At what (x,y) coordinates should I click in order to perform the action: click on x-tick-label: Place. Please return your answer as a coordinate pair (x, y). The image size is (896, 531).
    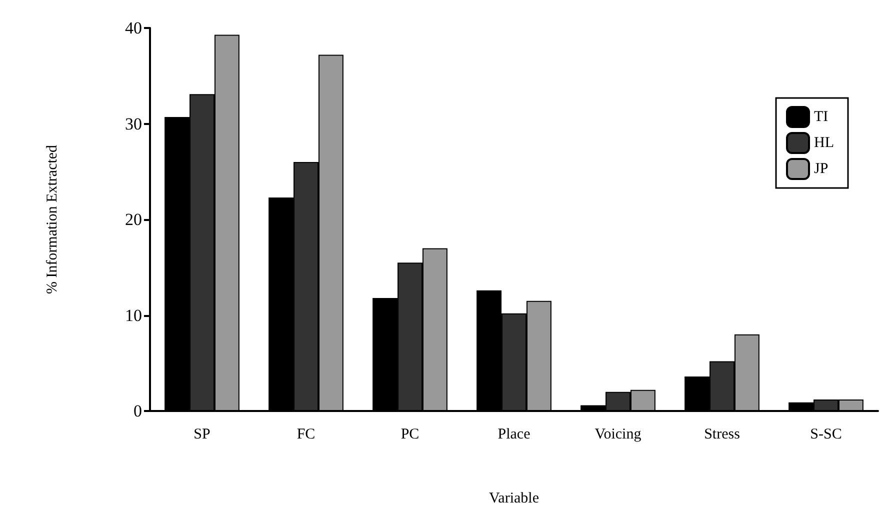
    Looking at the image, I should click on (514, 434).